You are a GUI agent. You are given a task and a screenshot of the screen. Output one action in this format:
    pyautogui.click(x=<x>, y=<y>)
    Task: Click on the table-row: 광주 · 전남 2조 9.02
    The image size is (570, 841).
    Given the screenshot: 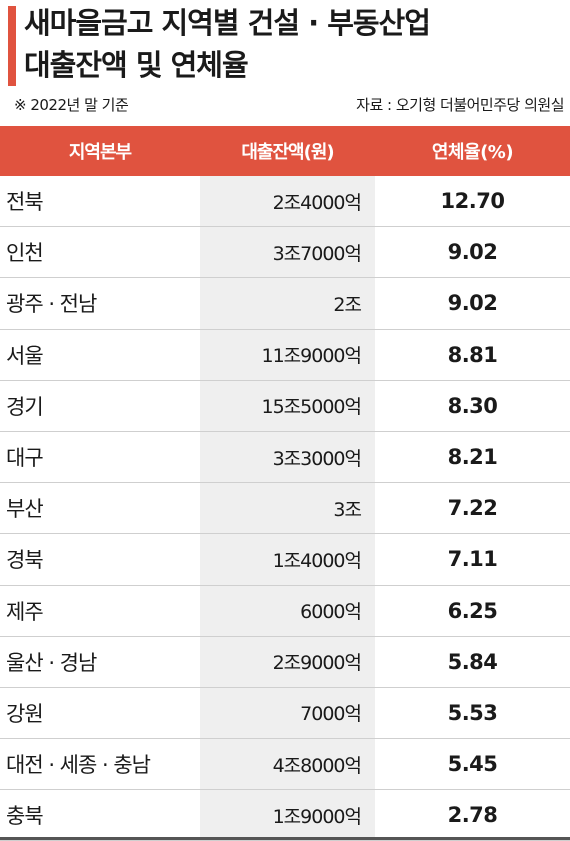 What is the action you would take?
    pyautogui.click(x=285, y=304)
    